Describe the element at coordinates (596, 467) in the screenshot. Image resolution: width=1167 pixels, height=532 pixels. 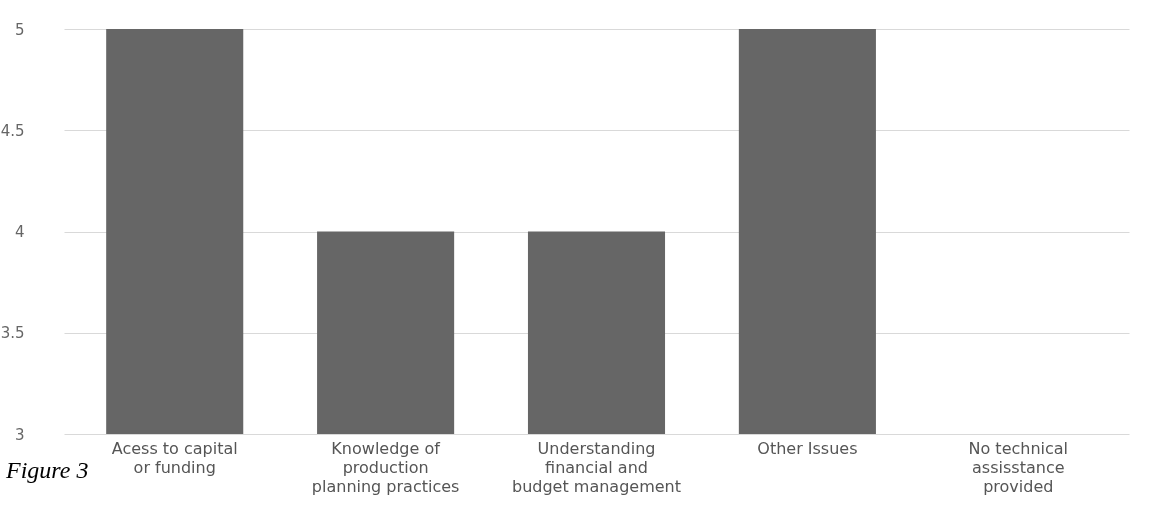
I see `x-tick-label: Understanding financial and budget management` at that location.